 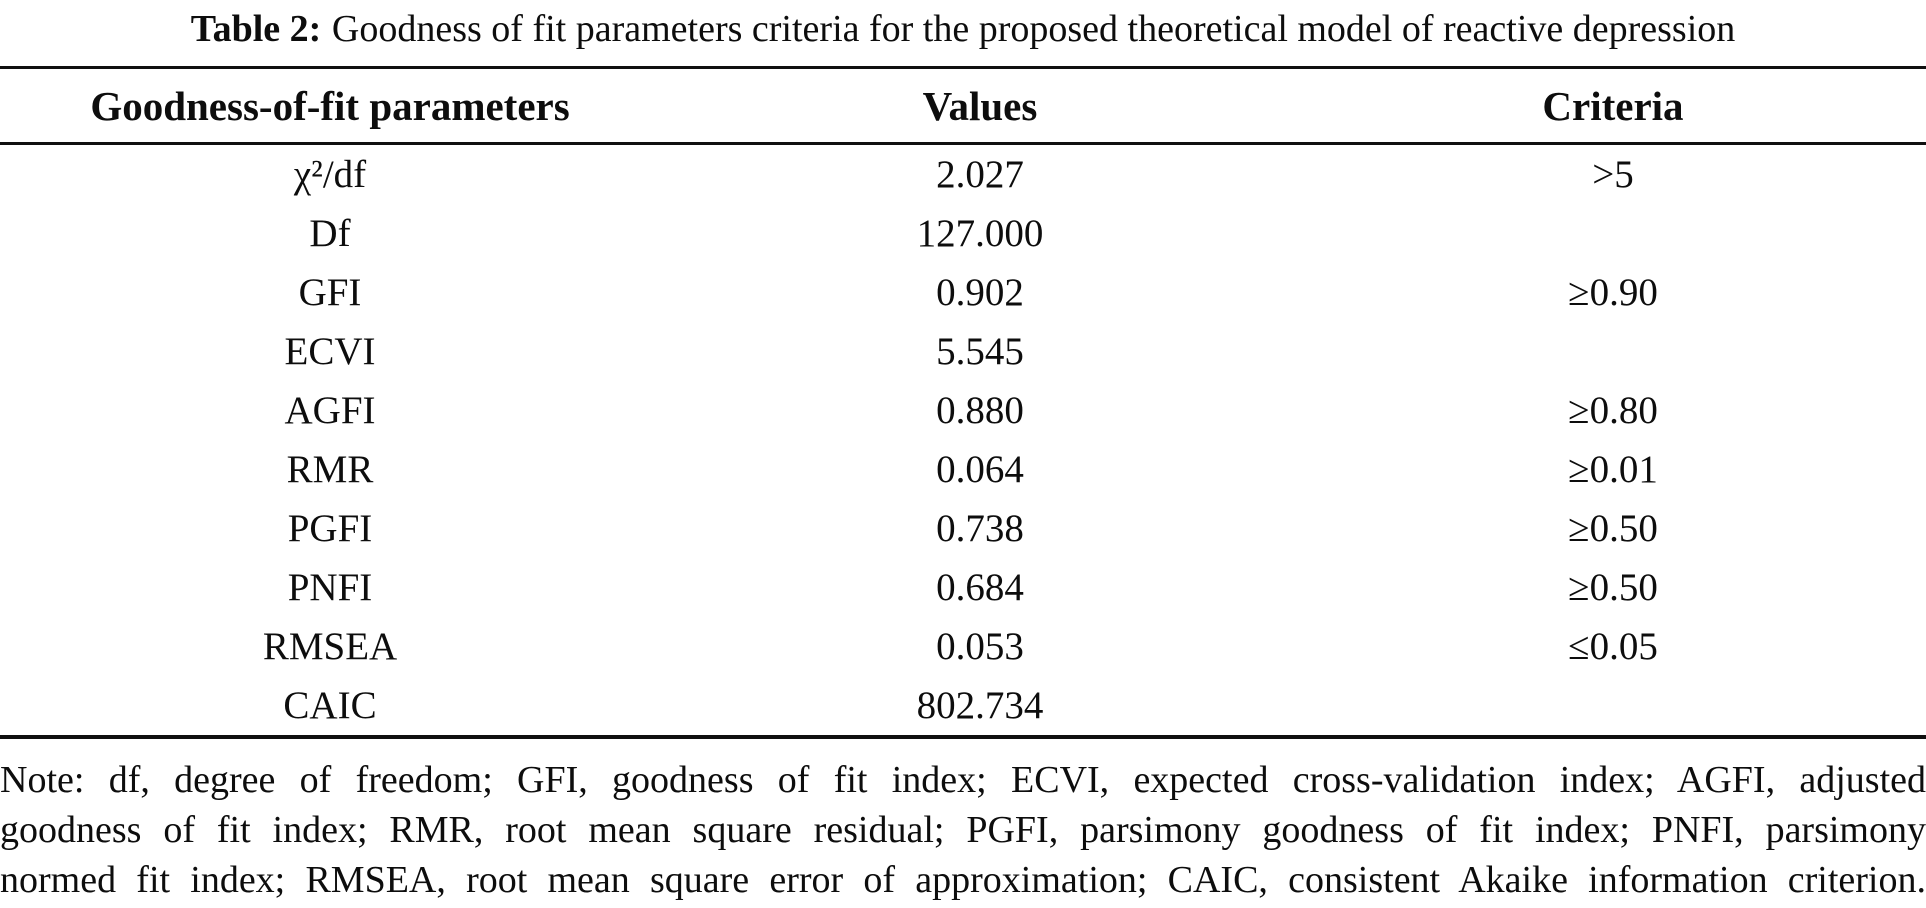 I want to click on table-row: GFI 0.902 ≥0.90, so click(x=963, y=292).